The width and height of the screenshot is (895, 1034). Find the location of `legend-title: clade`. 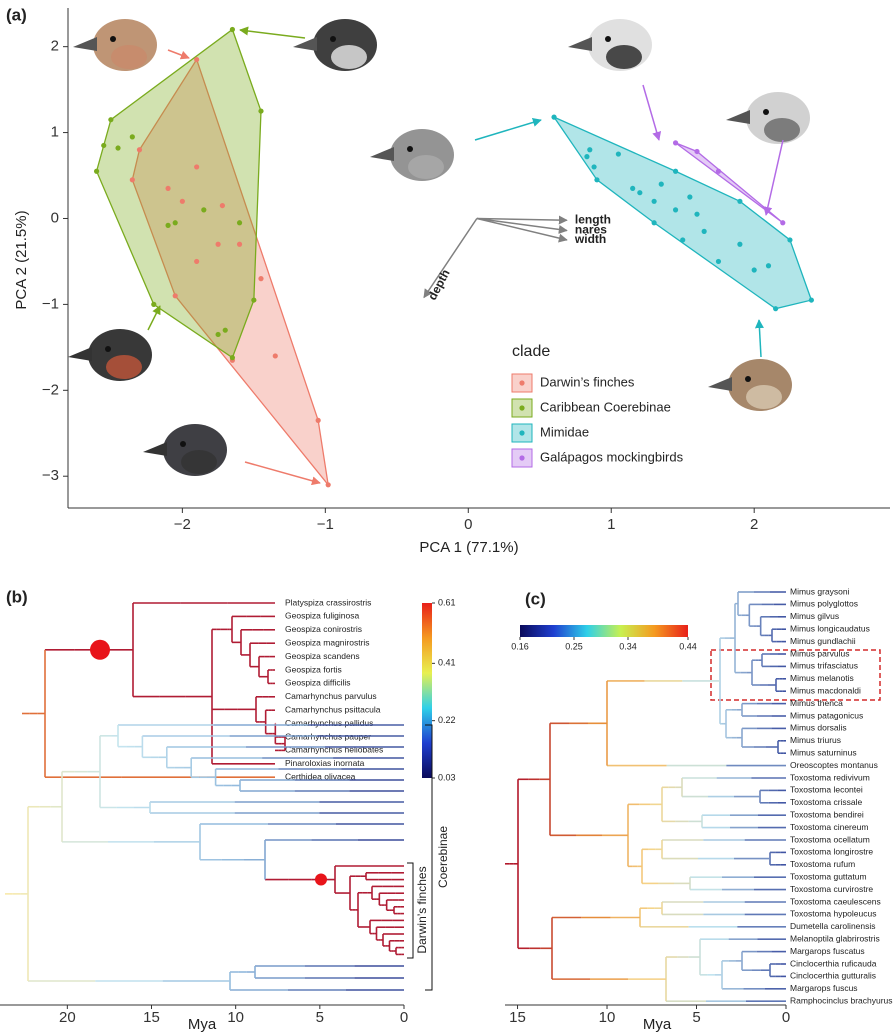

legend-title: clade is located at coordinates (531, 351).